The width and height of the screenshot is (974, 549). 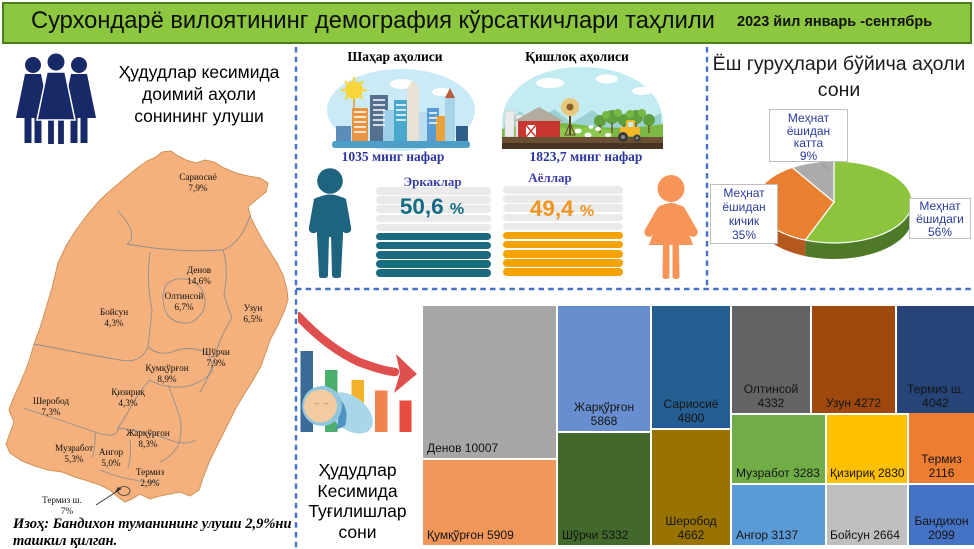 I want to click on svg-text: Қумқўрғон, so click(x=166, y=368).